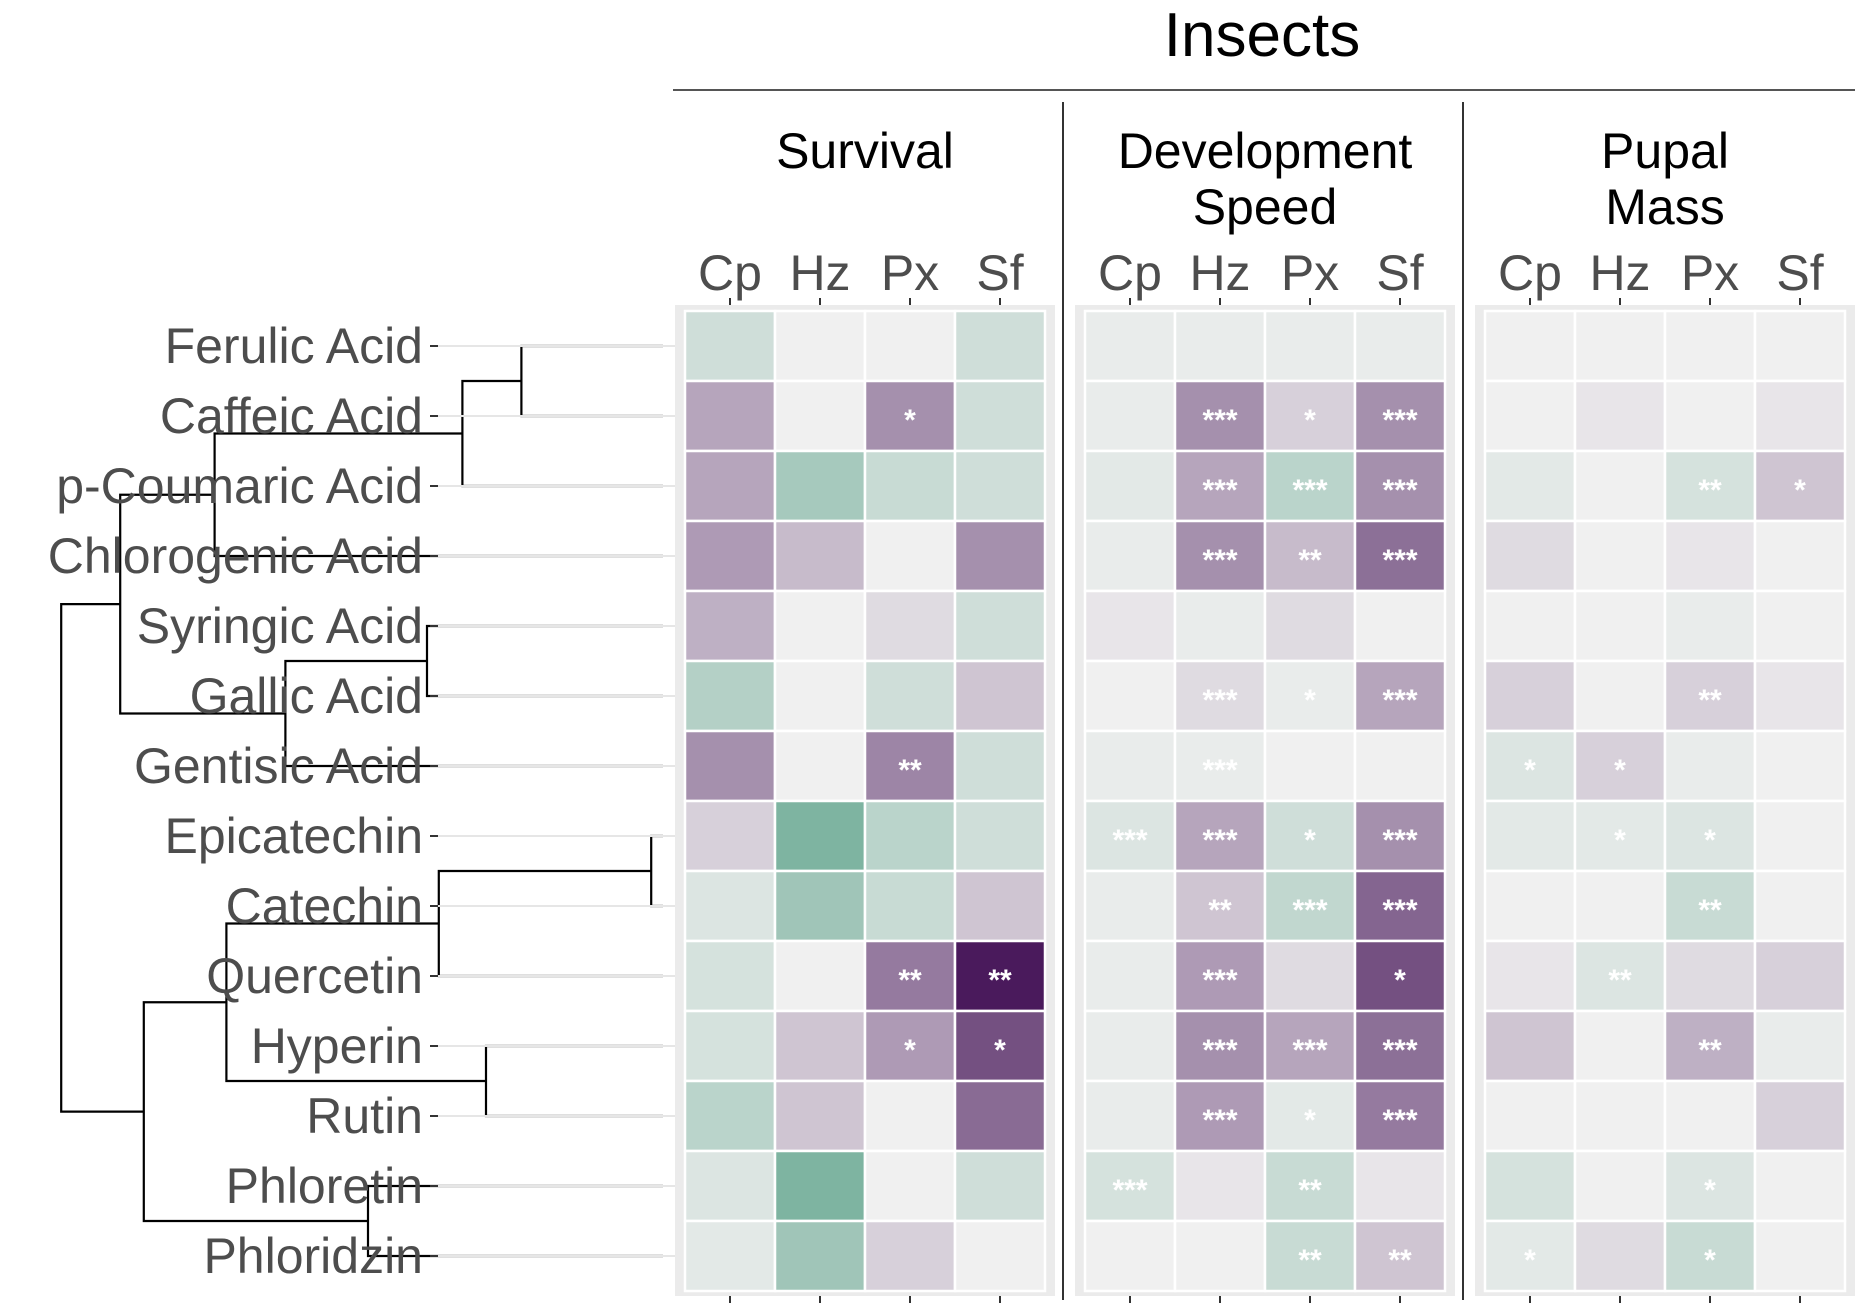 This screenshot has width=1855, height=1313. I want to click on column-label: Cp, so click(1530, 273).